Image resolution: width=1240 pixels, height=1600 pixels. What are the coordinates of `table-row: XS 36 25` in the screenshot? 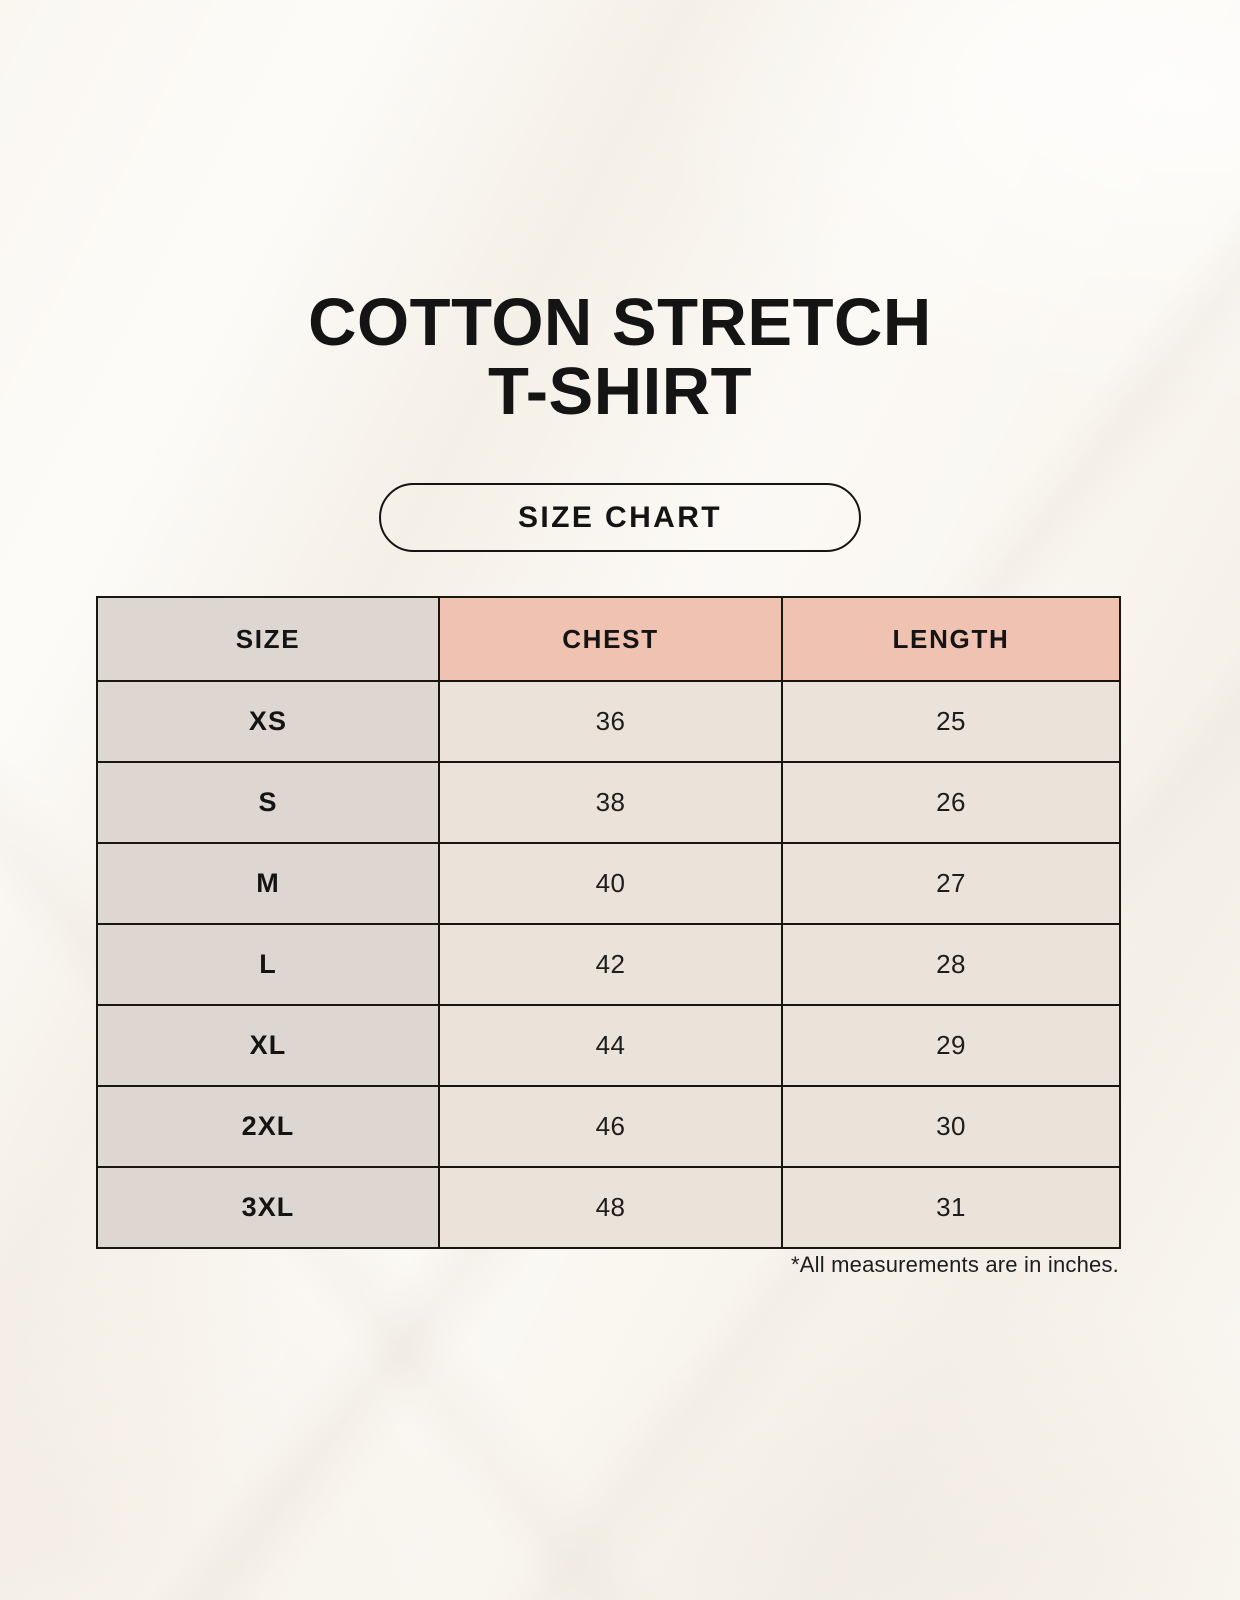 It's located at (608, 721).